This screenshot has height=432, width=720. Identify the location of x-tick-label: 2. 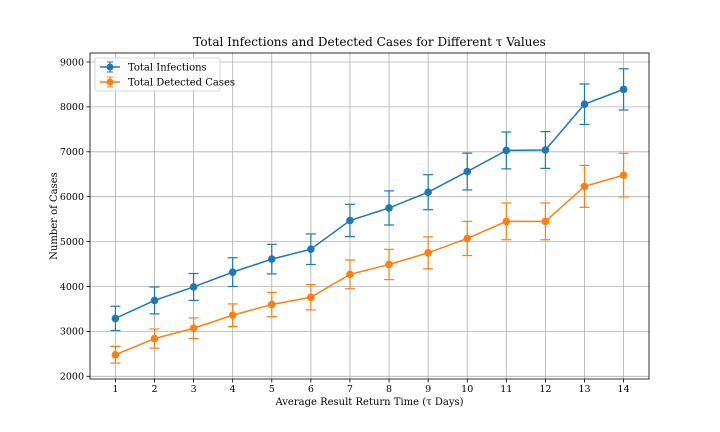
(154, 389).